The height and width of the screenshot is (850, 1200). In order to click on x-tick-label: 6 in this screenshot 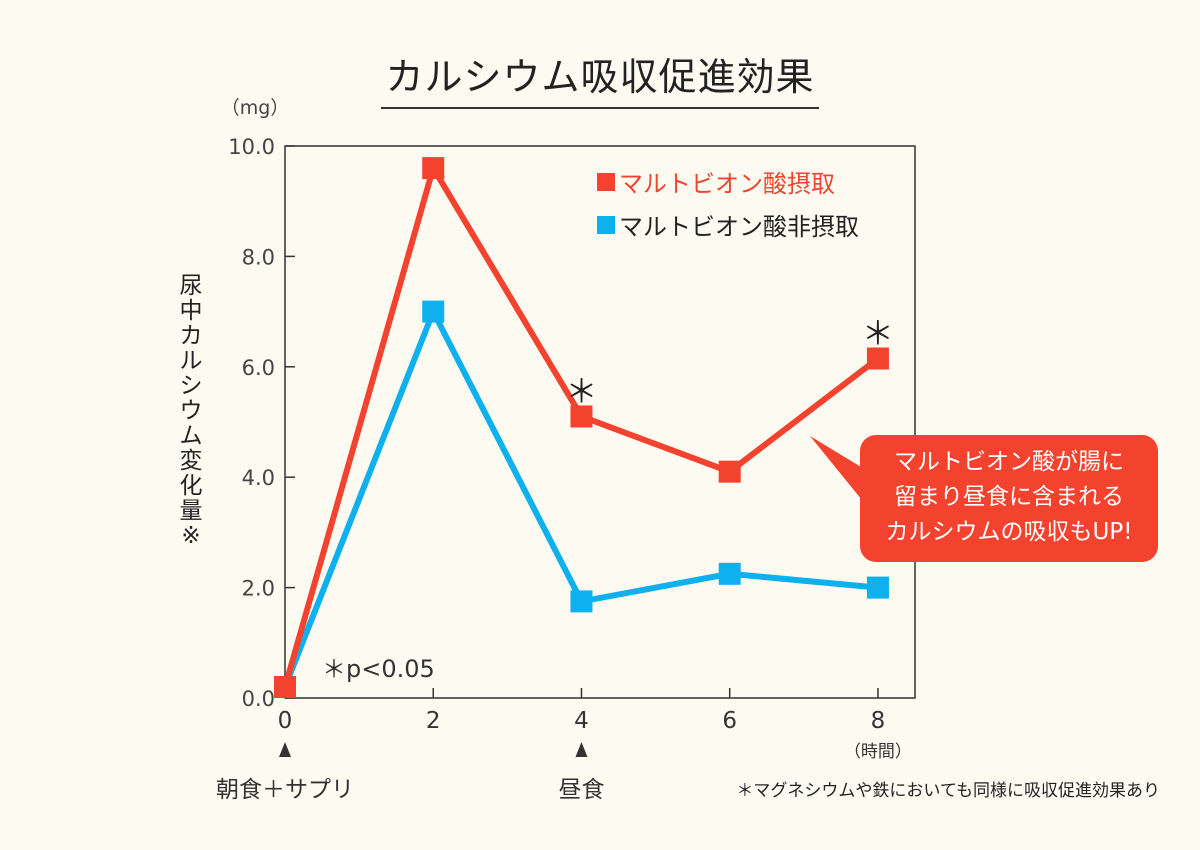, I will do `click(729, 721)`.